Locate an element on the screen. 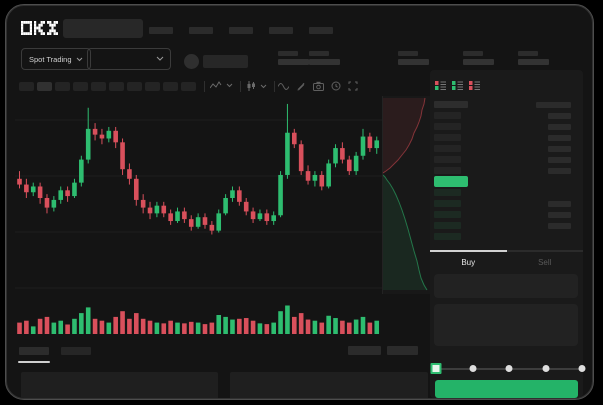 The width and height of the screenshot is (603, 405). price-pill is located at coordinates (225, 61).